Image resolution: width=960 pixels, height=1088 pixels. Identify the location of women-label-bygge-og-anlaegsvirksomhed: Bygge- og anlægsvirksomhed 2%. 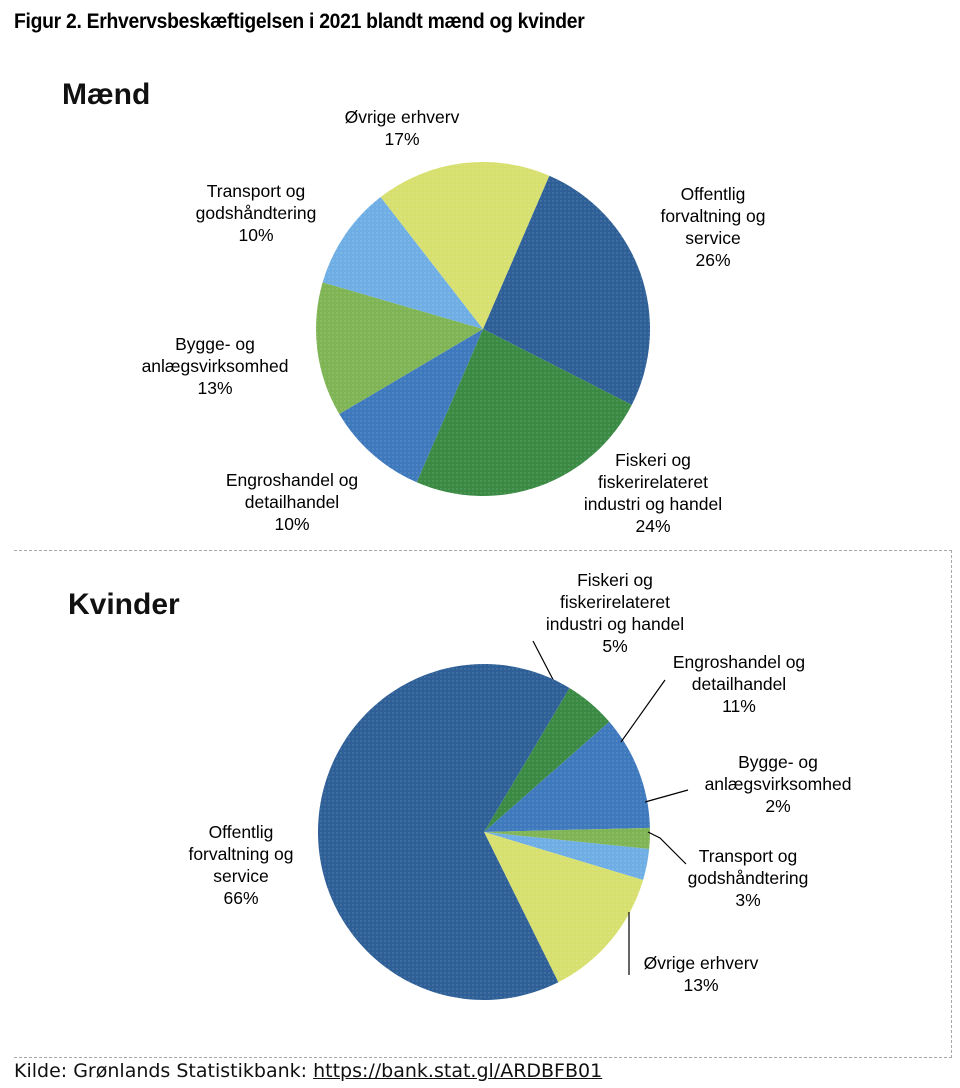
(778, 784).